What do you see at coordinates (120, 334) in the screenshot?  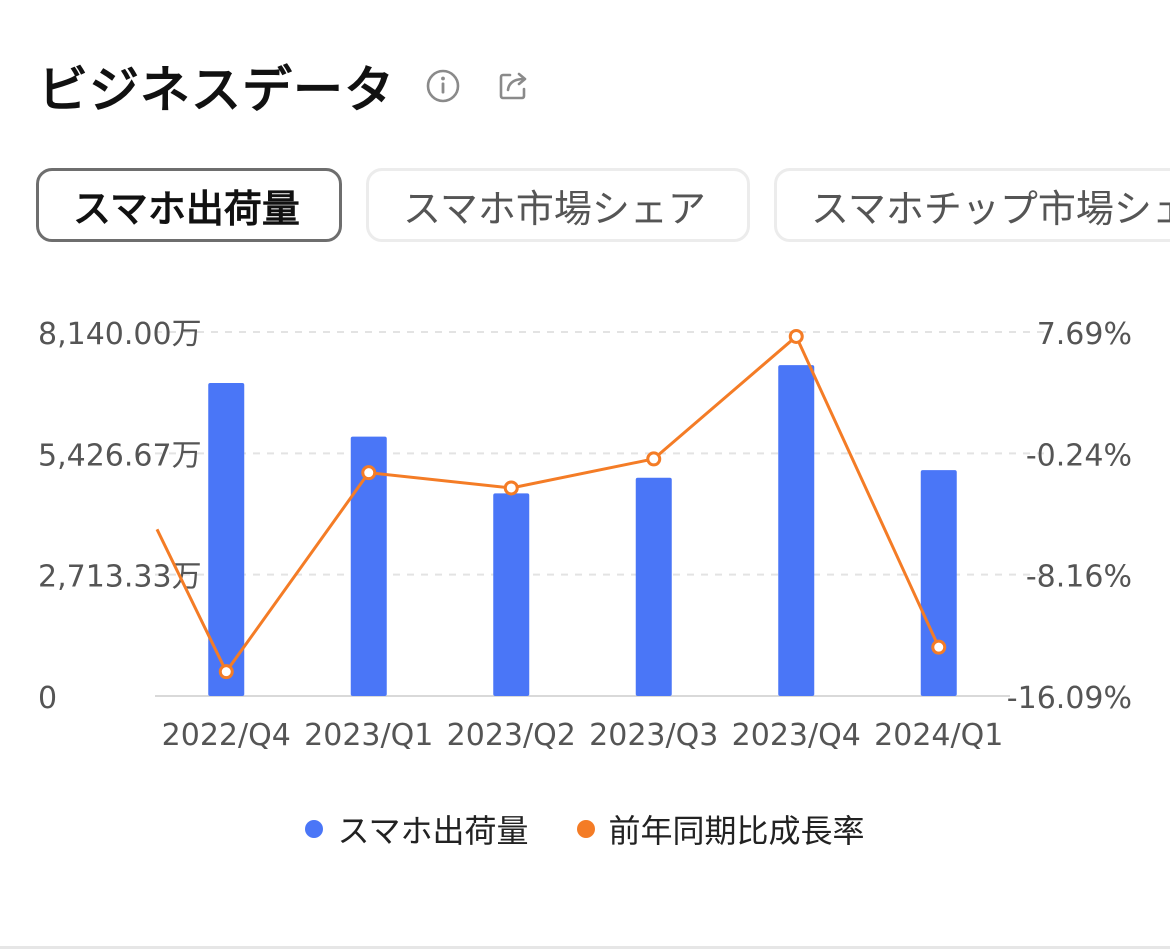 I see `left-axis-tick-label: 8,140.00万` at bounding box center [120, 334].